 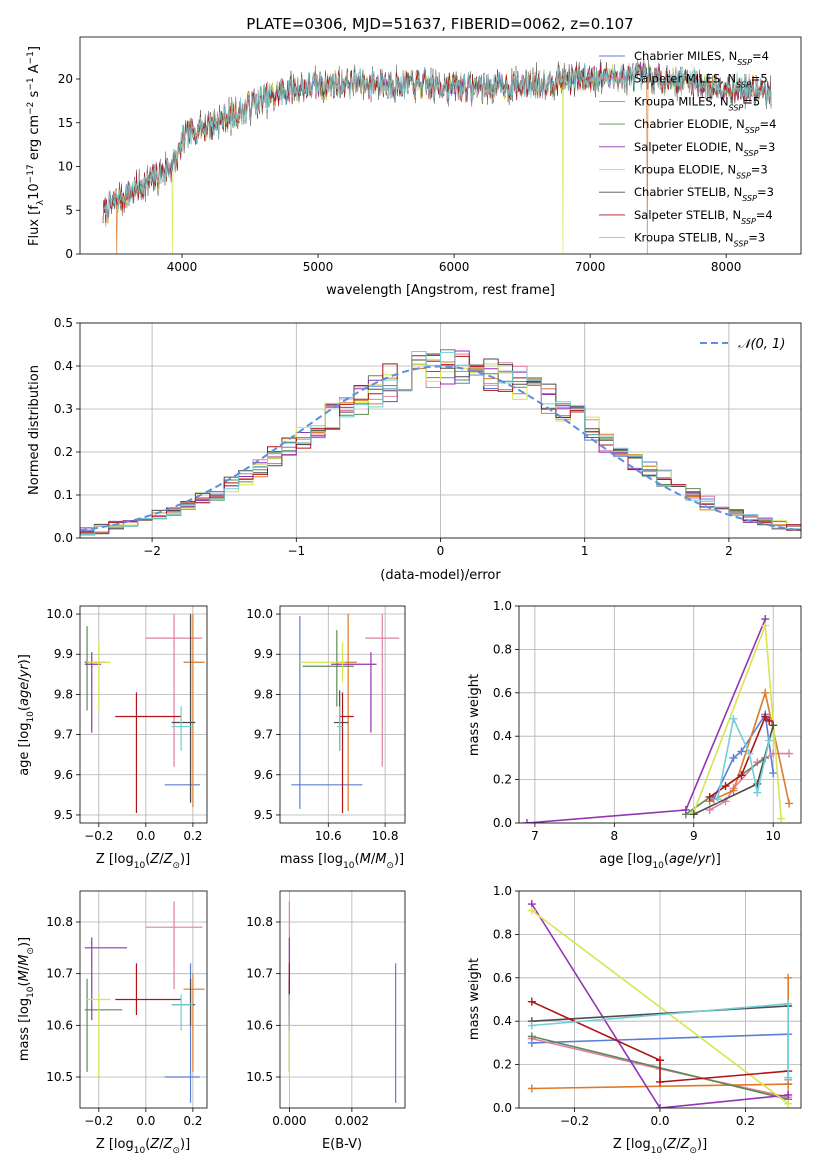 What do you see at coordinates (59, 922) in the screenshot?
I see `y-tick-label: 10.8` at bounding box center [59, 922].